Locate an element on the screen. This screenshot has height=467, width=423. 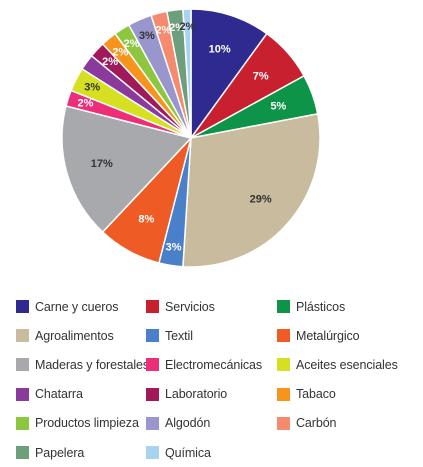
slice-label-laboratorio: 2% is located at coordinates (110, 62).